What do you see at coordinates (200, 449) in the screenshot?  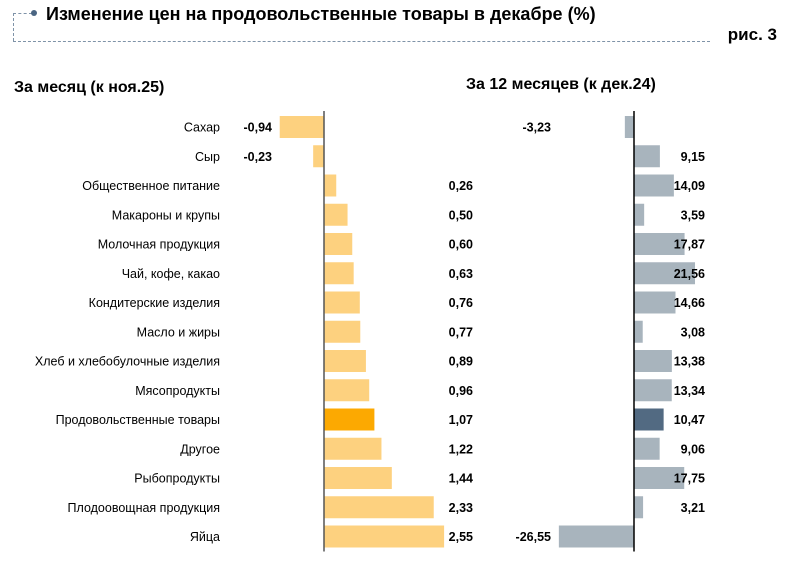 I see `category-label: Другое` at bounding box center [200, 449].